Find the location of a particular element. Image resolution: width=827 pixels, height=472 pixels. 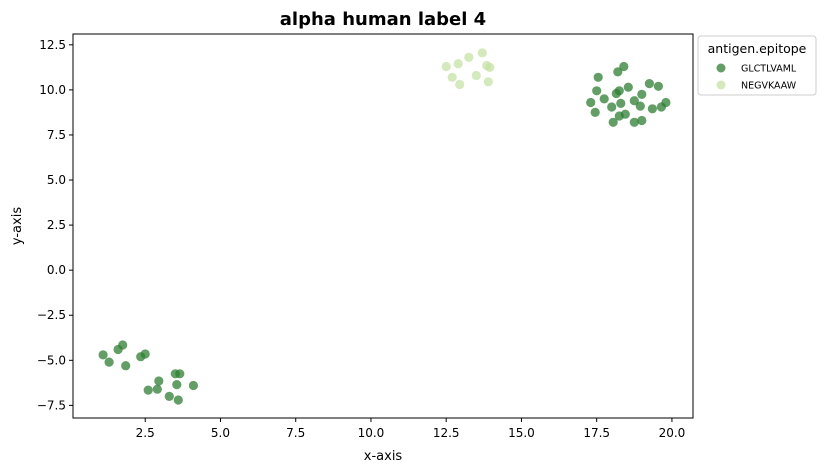

legend-frame is located at coordinates (757, 65).